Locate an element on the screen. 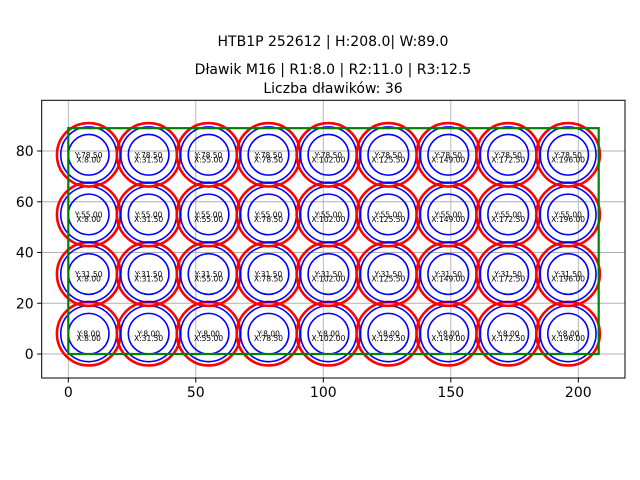  y-tick-label: 40 is located at coordinates (25, 254).